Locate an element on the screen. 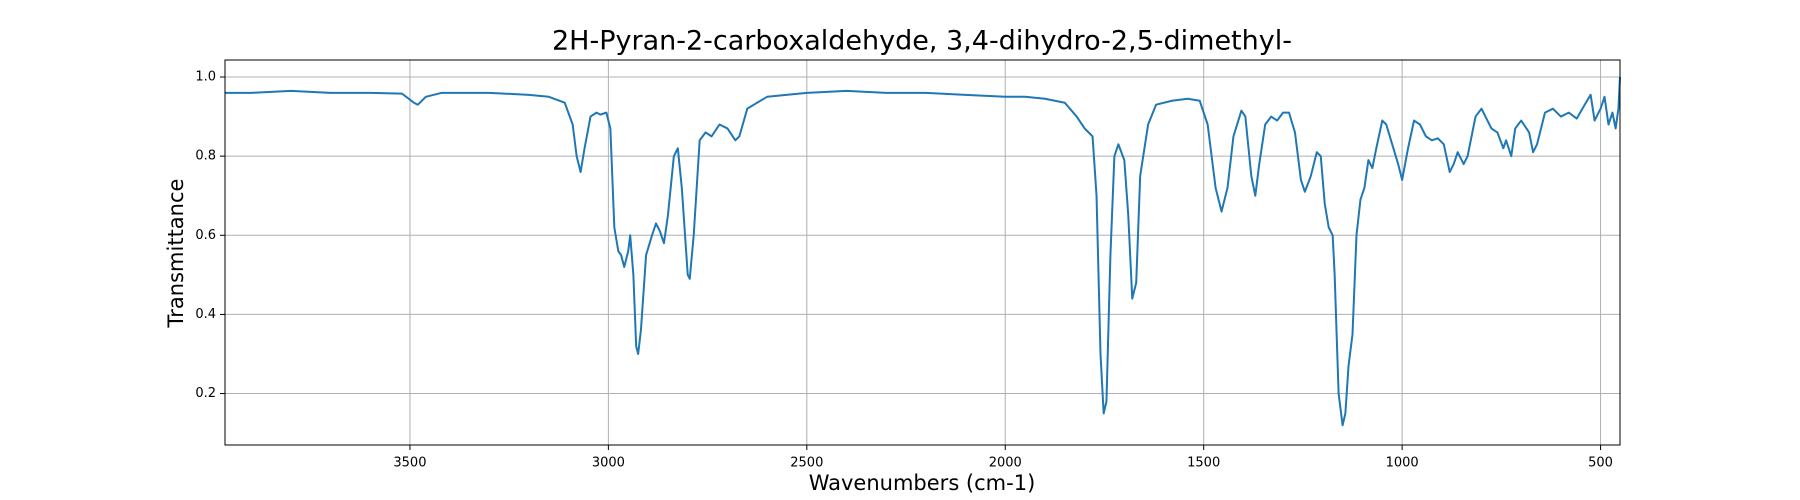 This screenshot has width=1800, height=500. y-tick-label: 0.6 is located at coordinates (205, 235).